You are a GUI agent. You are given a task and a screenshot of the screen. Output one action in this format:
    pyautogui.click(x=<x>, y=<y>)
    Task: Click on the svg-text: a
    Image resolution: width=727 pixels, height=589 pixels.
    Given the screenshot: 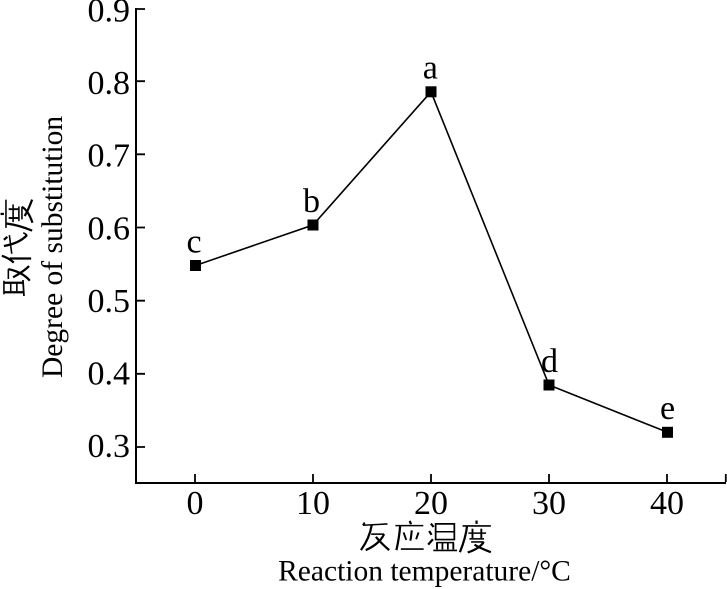 What is the action you would take?
    pyautogui.click(x=430, y=68)
    